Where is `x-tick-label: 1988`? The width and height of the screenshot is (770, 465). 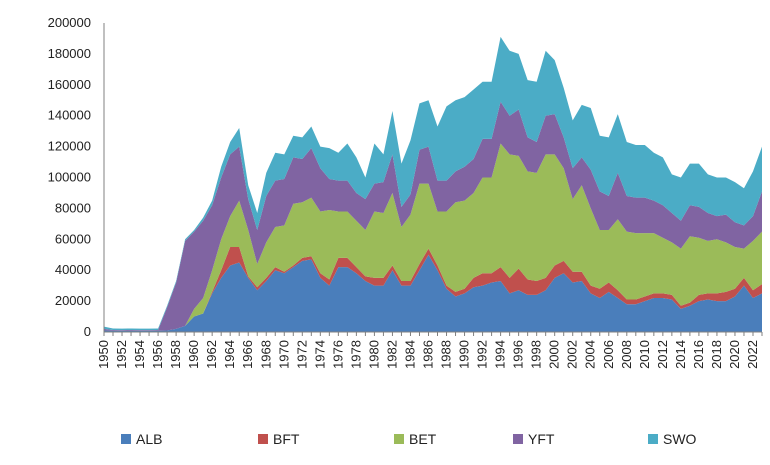 x-tick-label: 1988 is located at coordinates (446, 354).